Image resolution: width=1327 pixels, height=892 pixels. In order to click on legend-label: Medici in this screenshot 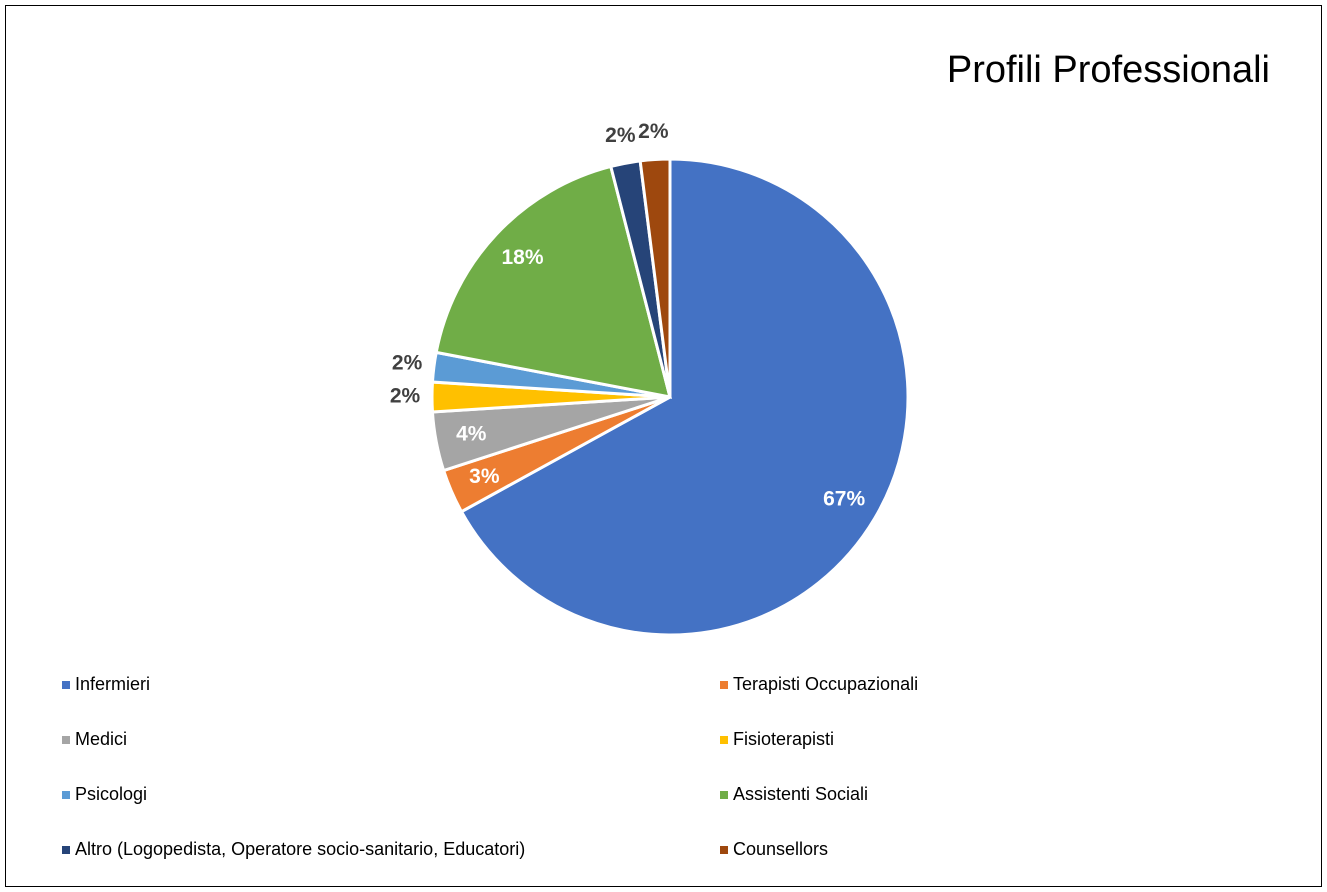, I will do `click(101, 739)`.